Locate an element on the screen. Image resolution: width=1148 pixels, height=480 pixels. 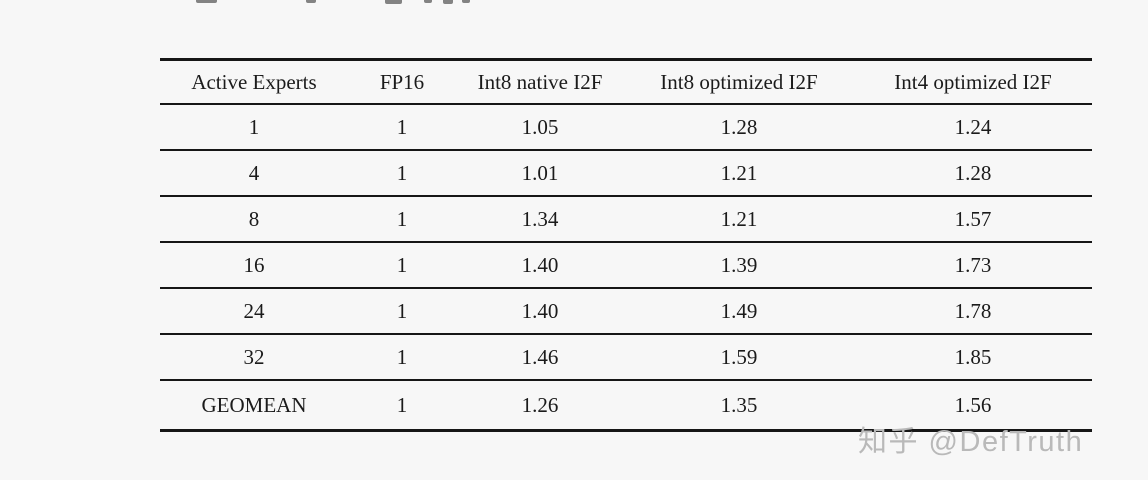
cell-int8-optimized: 1.59 is located at coordinates (739, 357).